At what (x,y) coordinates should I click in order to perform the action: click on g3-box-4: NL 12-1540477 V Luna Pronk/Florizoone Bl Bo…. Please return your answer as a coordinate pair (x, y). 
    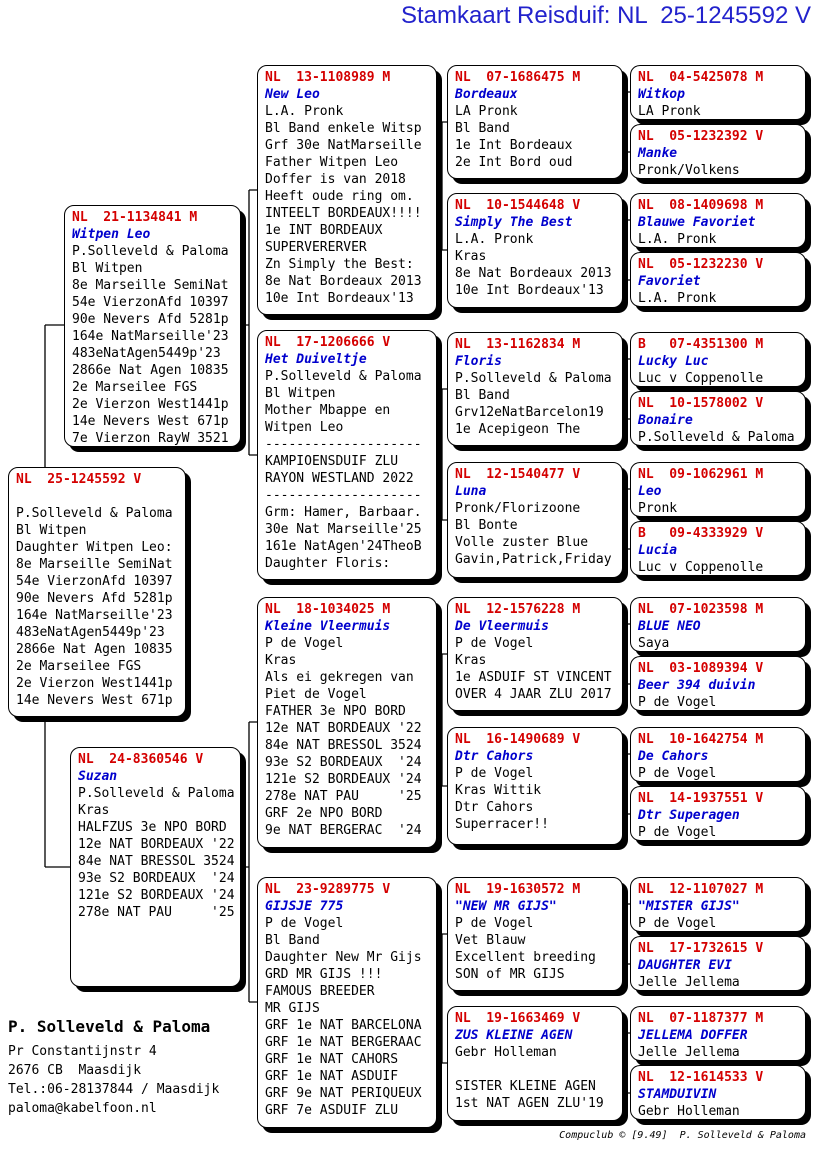
    Looking at the image, I should click on (535, 520).